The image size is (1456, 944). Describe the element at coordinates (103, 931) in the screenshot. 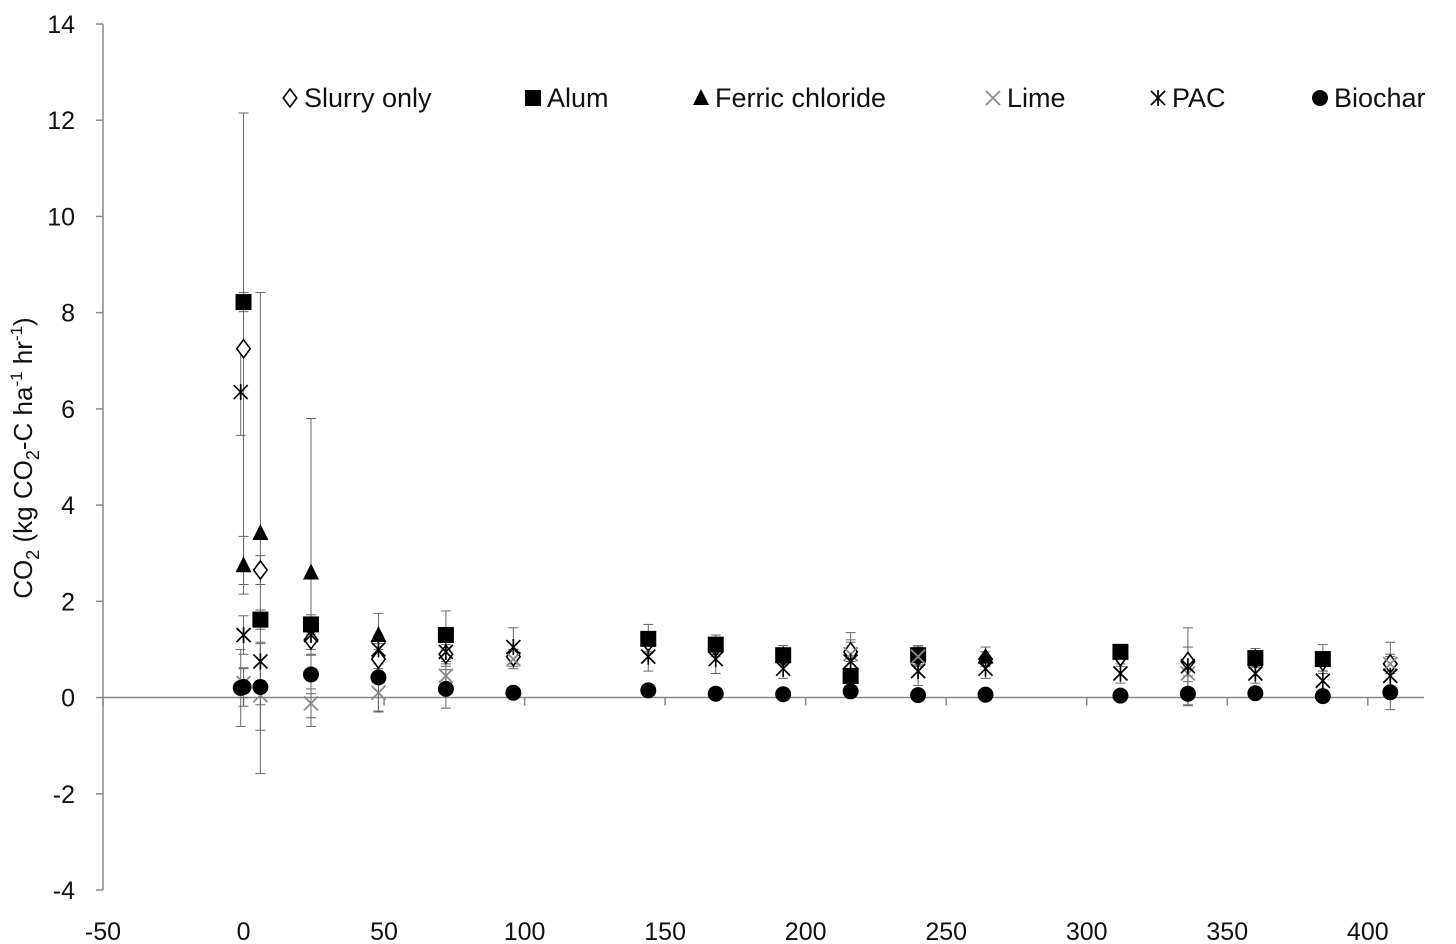

I see `x-tick-label: -50` at that location.